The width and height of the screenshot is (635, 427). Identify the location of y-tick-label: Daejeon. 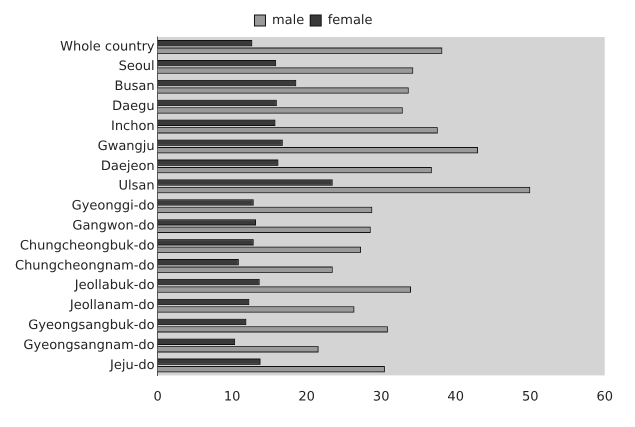
(127, 166).